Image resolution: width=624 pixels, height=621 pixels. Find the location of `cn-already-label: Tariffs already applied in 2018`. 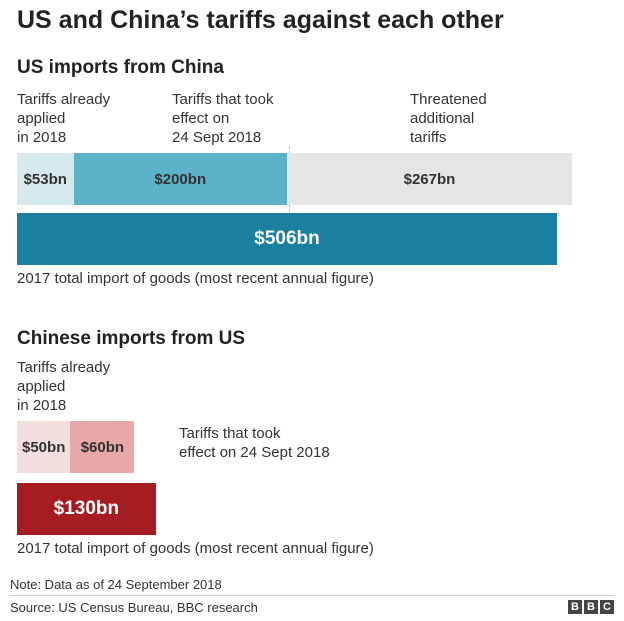

cn-already-label: Tariffs already applied in 2018 is located at coordinates (64, 386).